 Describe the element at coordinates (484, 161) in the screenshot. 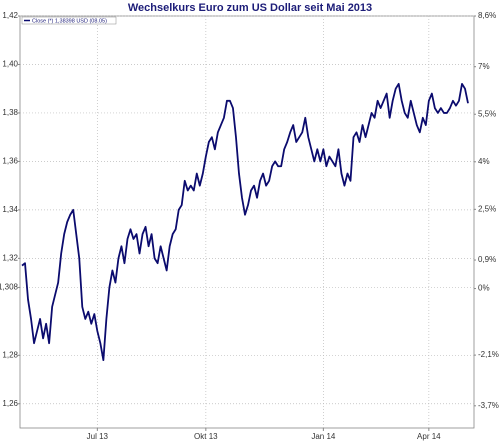

I see `y2-tick-label: 4%` at that location.